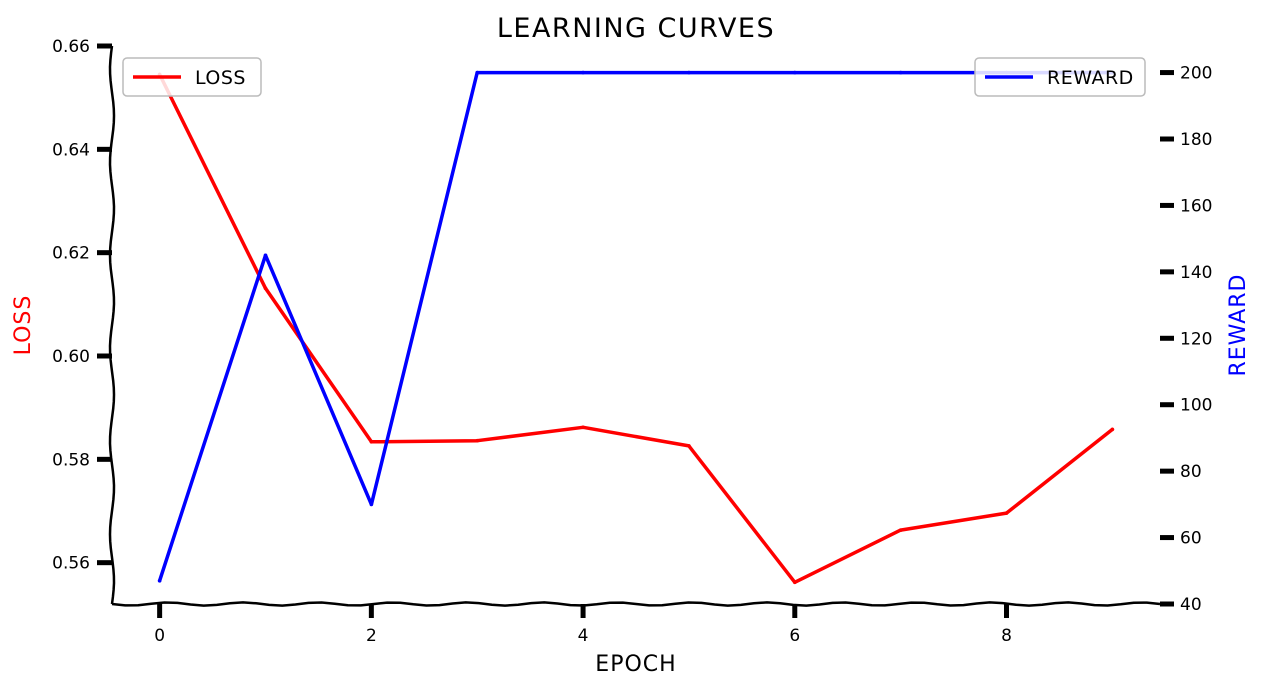  I want to click on left-tick-label: 0.58, so click(71, 460).